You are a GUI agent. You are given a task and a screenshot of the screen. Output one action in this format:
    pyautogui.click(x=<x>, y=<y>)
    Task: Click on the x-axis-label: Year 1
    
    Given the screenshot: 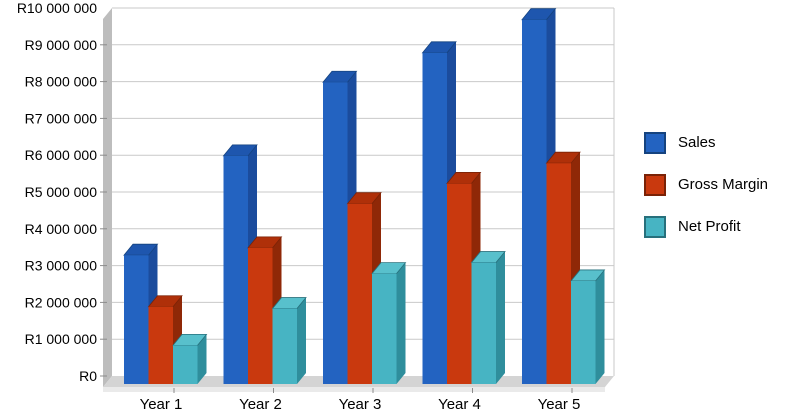 What is the action you would take?
    pyautogui.click(x=161, y=404)
    